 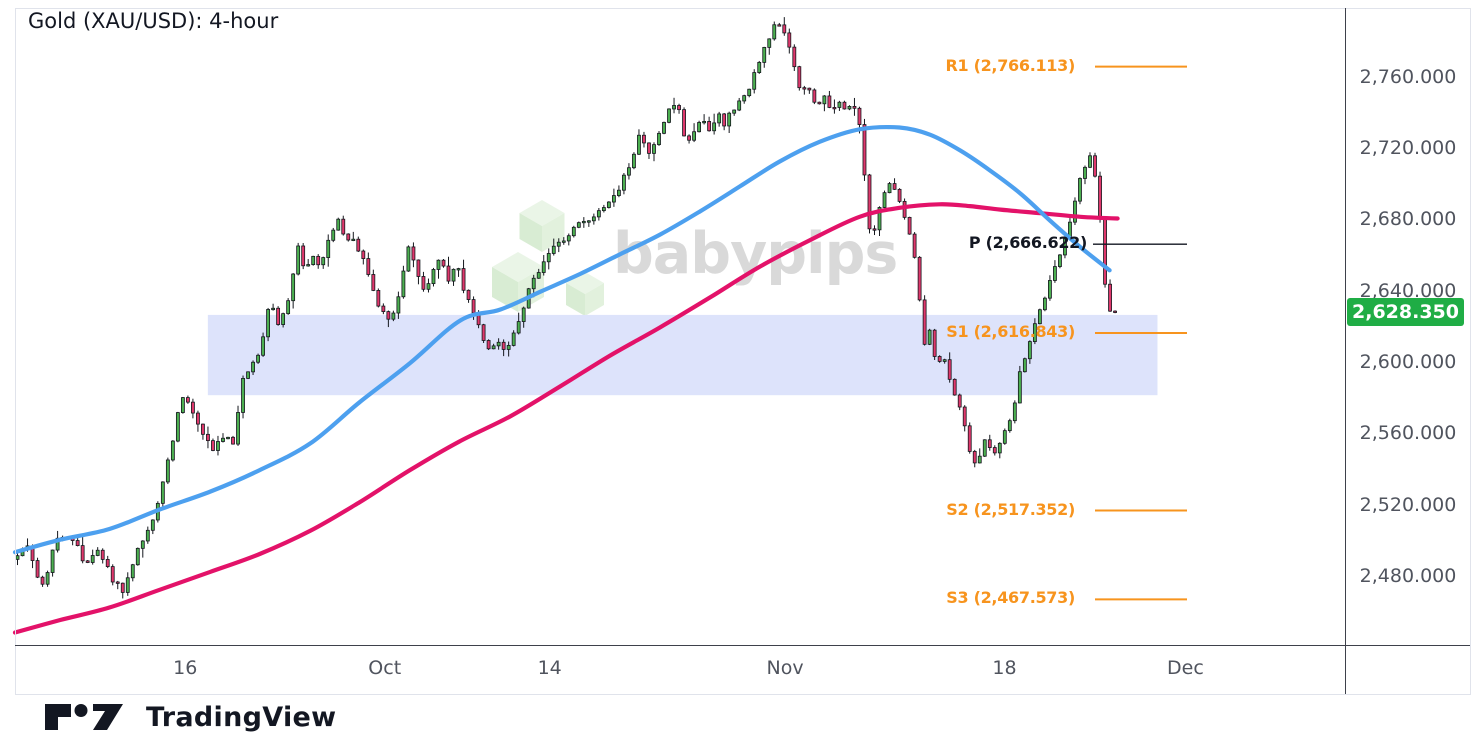 What do you see at coordinates (1405, 312) in the screenshot?
I see `last-price-tag: 2,628.350` at bounding box center [1405, 312].